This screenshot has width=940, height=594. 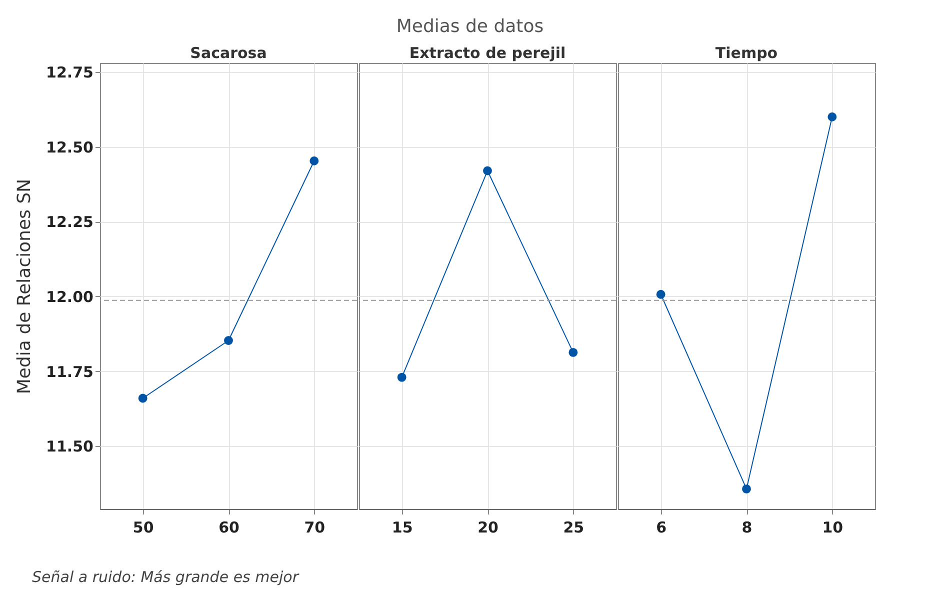 I want to click on x-tick-label: 20, so click(x=488, y=527).